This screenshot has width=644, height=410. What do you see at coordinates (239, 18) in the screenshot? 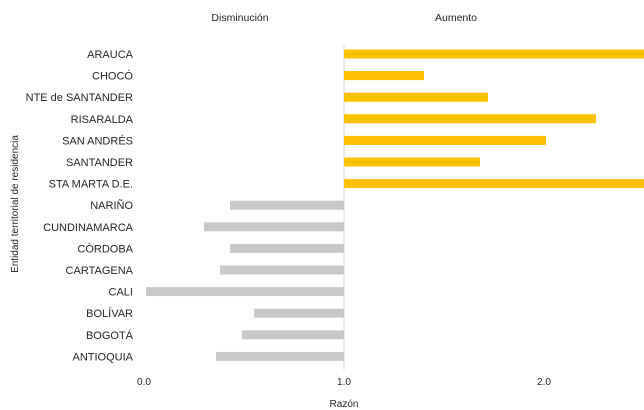
I see `header-decrease: Disminución` at bounding box center [239, 18].